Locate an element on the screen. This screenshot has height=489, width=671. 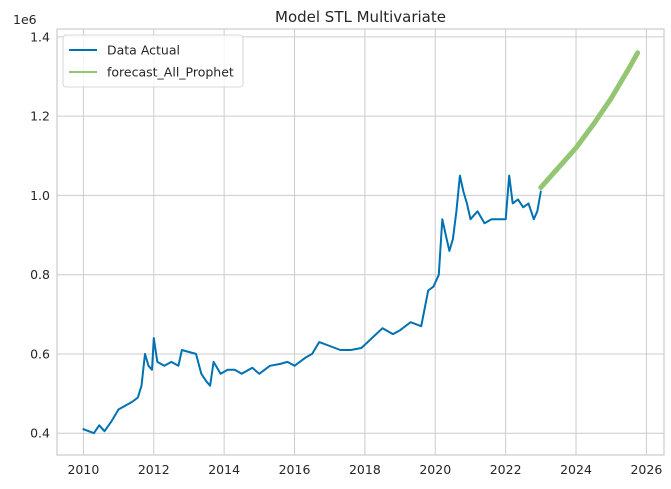
x-axis-ticks: 2010 2012 2014 2016 2018 2020 2022 2024 2026 is located at coordinates (364, 469).